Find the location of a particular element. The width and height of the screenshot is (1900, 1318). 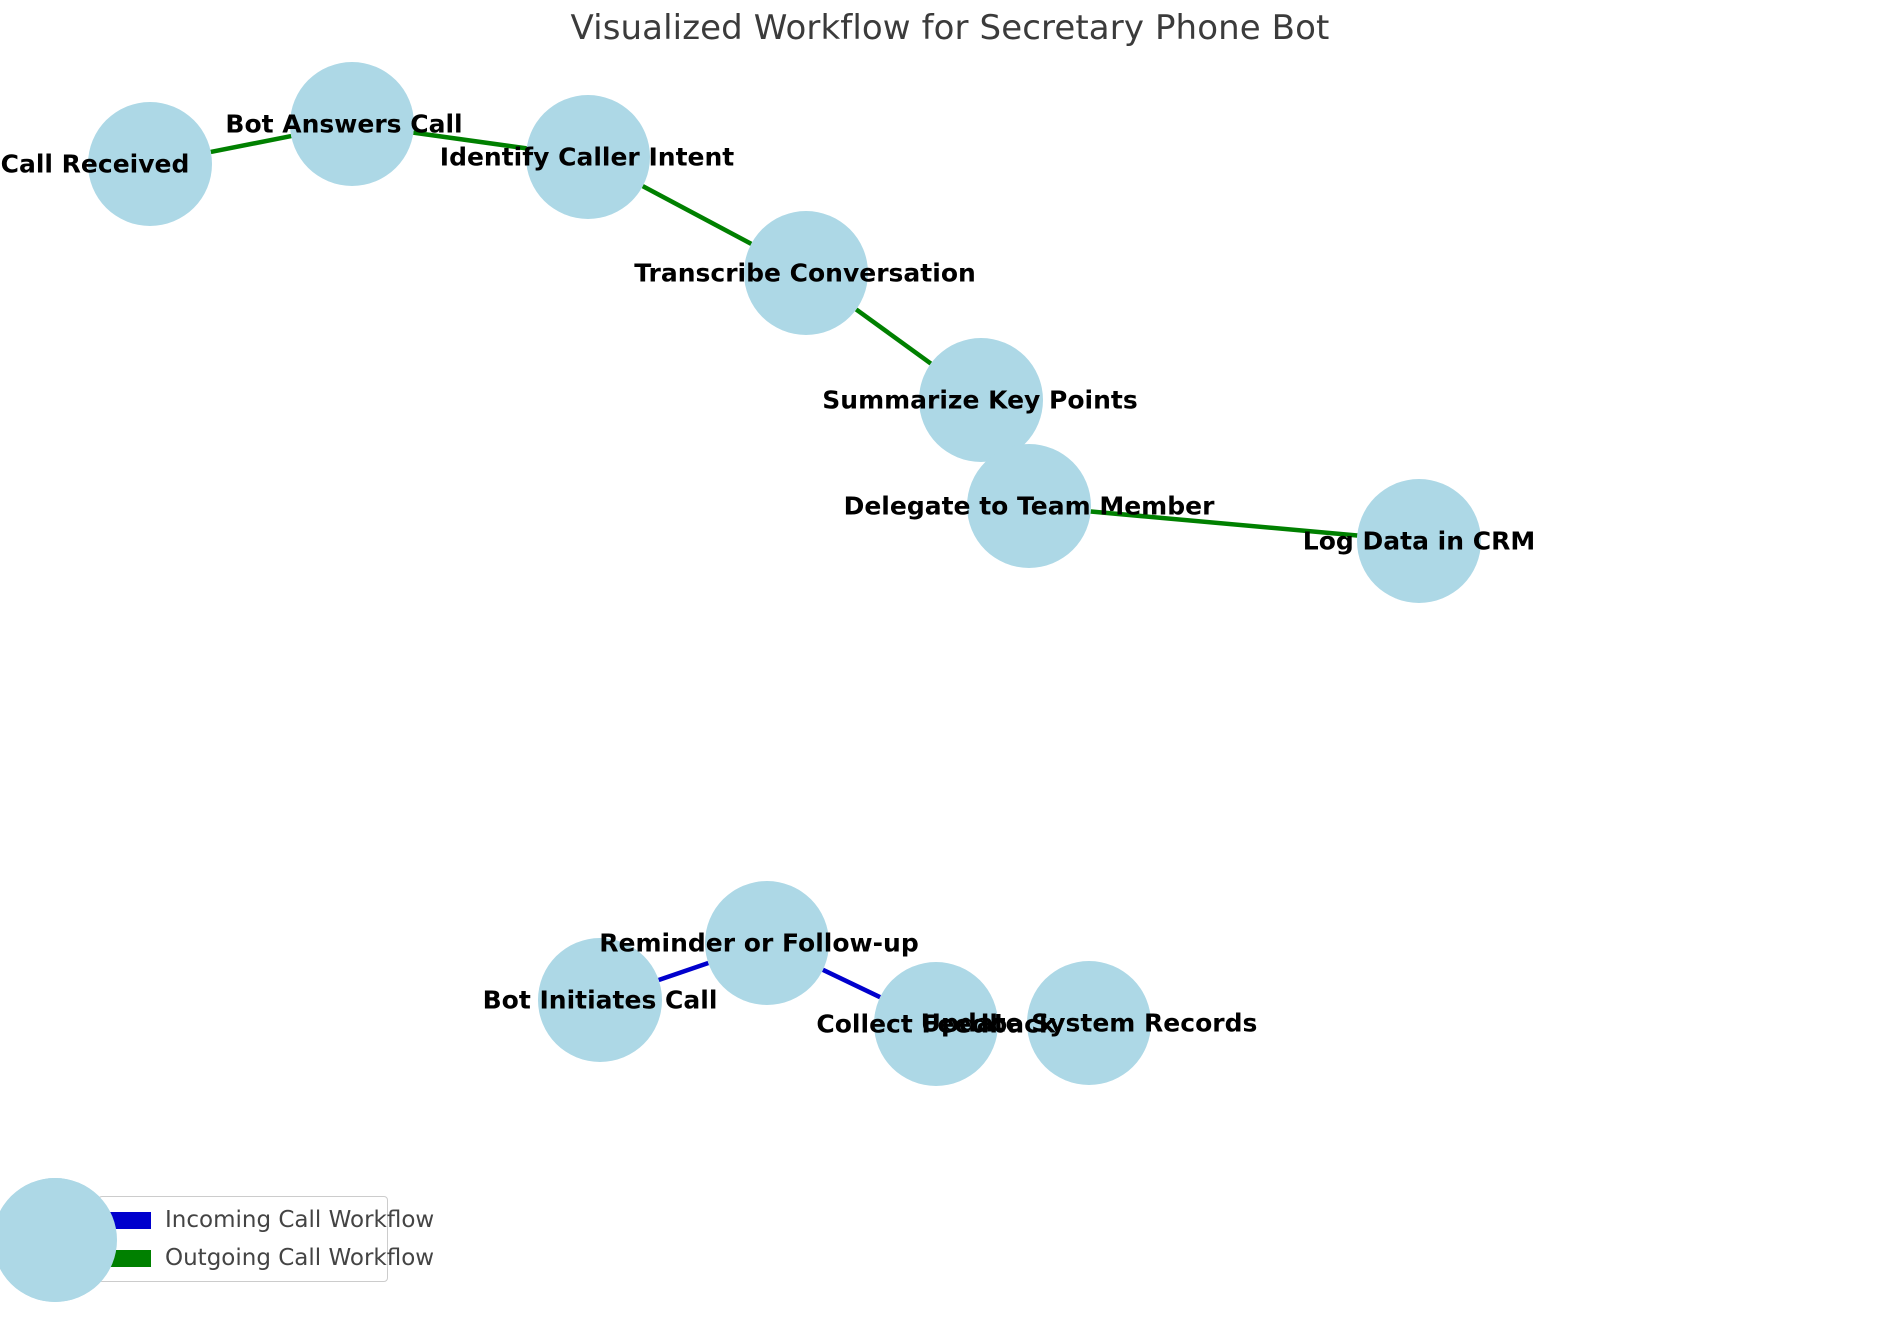

edge-call-received-to-bot-answers-call is located at coordinates (251, 144).